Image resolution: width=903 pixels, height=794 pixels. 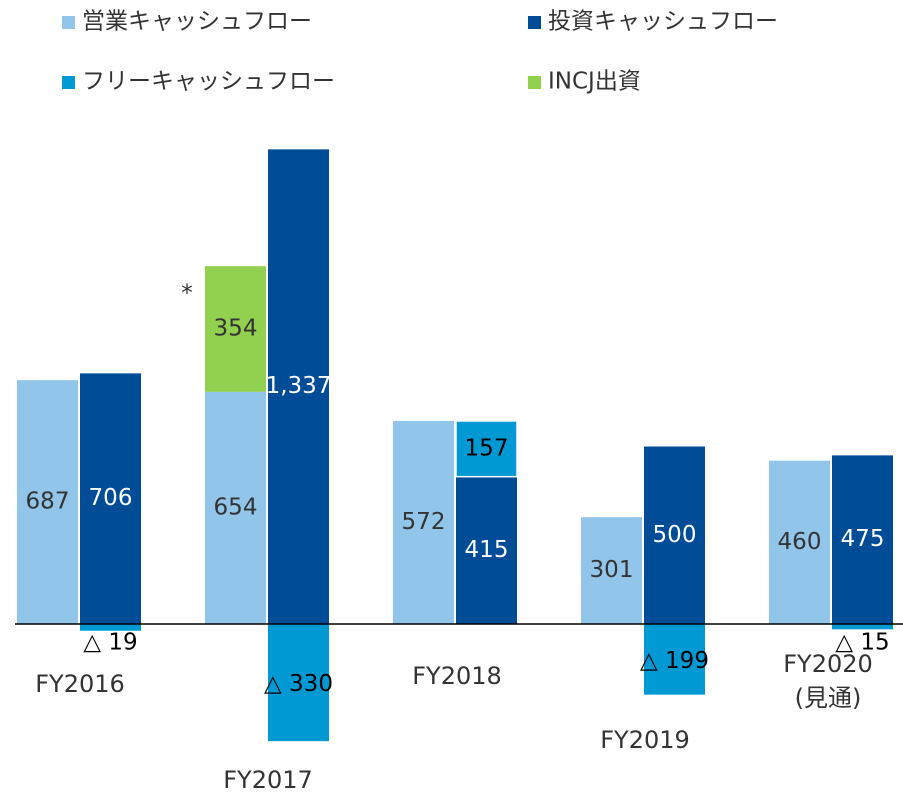 I want to click on legend-label: フリーキャッシュフロー, so click(x=208, y=82).